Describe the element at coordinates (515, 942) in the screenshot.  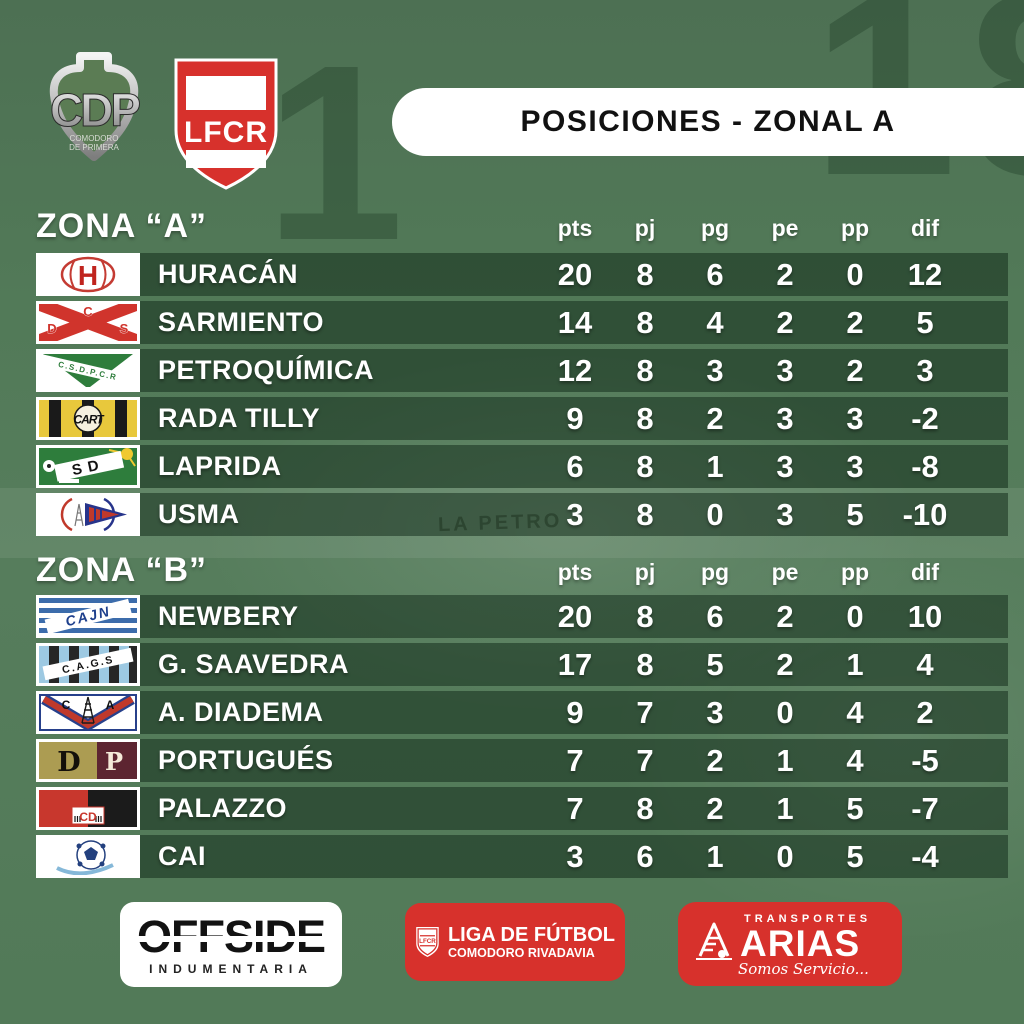
I see `sponsor-lfcr: LFCR LIGA DE FÚTBOL COMODORO RIVADAVIA` at that location.